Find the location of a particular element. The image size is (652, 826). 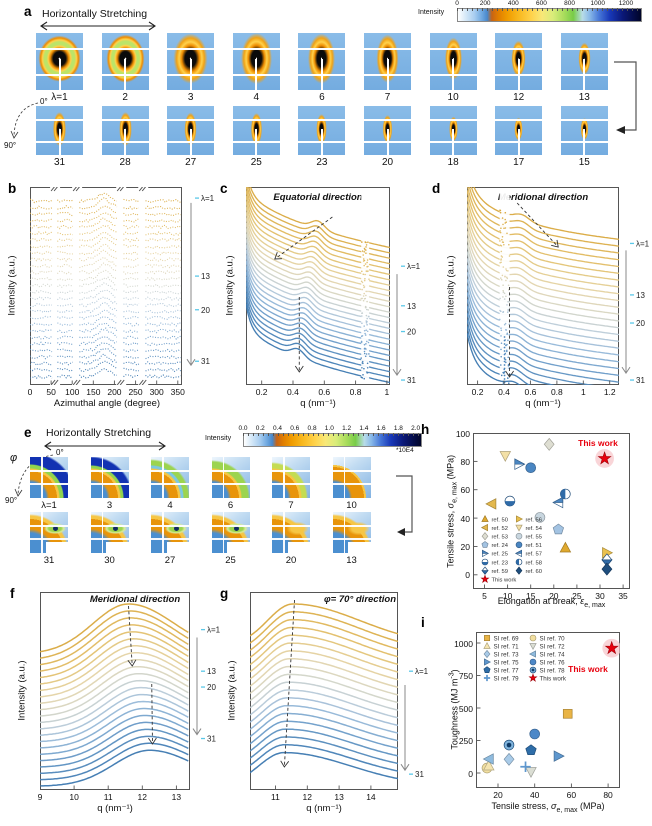

b-xtick-label: 50 is located at coordinates (51, 392).